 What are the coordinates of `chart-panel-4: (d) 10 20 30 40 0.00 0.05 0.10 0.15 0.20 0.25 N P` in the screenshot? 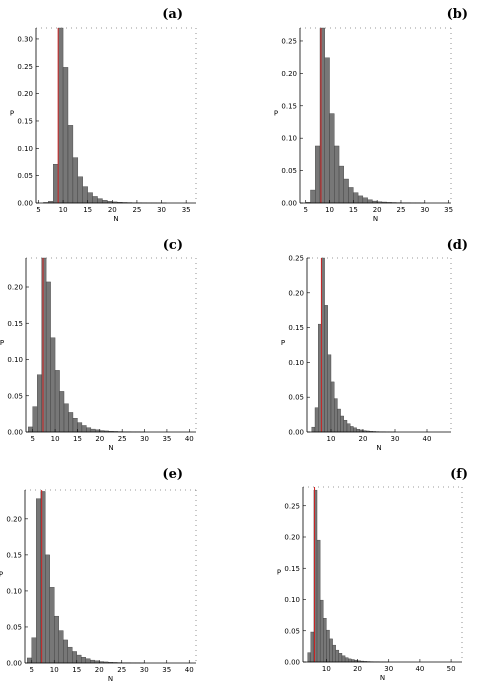 It's located at (374, 345).